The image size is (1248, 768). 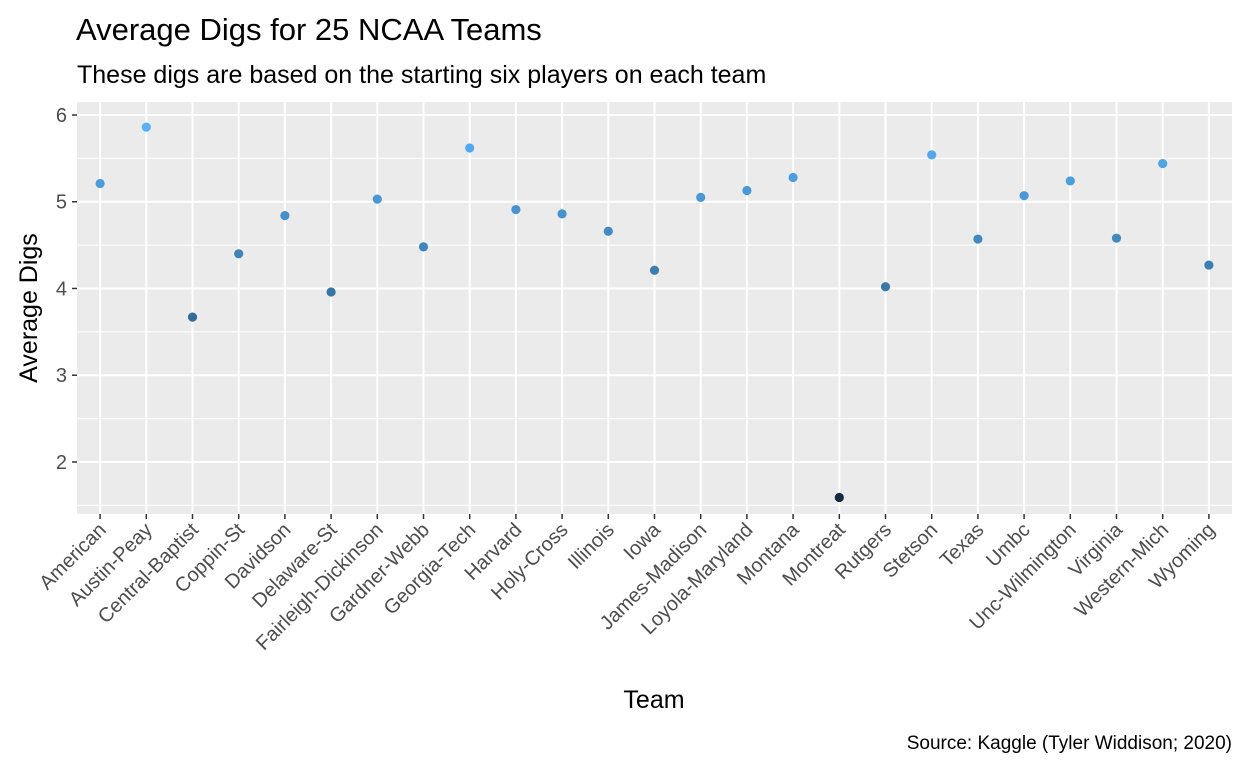 I want to click on x-axis-title: Team, so click(x=653, y=700).